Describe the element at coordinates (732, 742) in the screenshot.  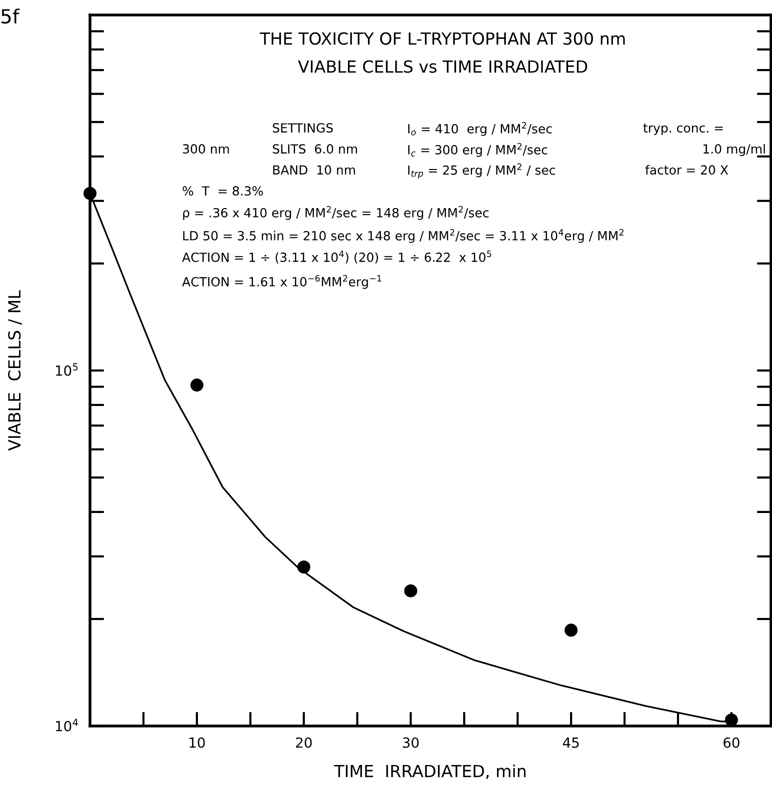
I see `x-tick-label: 60` at that location.